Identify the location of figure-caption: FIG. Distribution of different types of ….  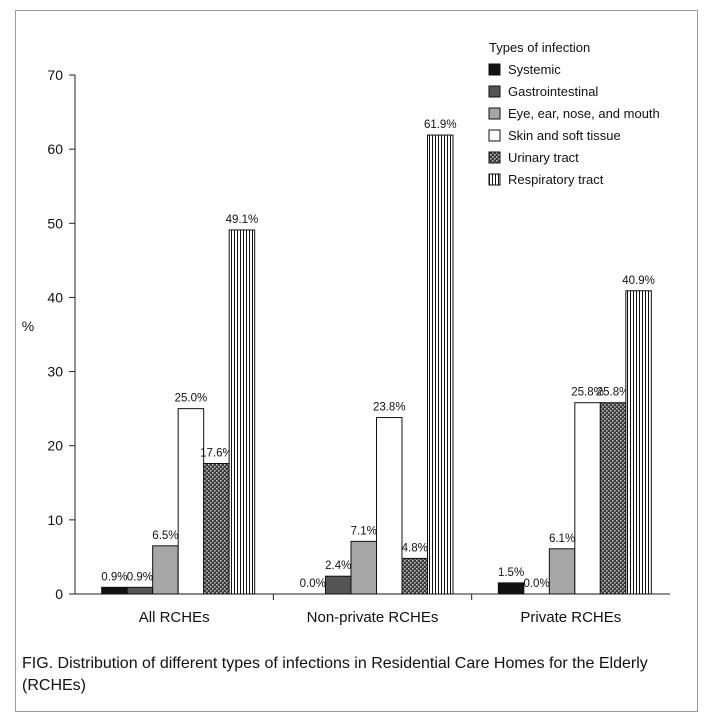
(335, 674).